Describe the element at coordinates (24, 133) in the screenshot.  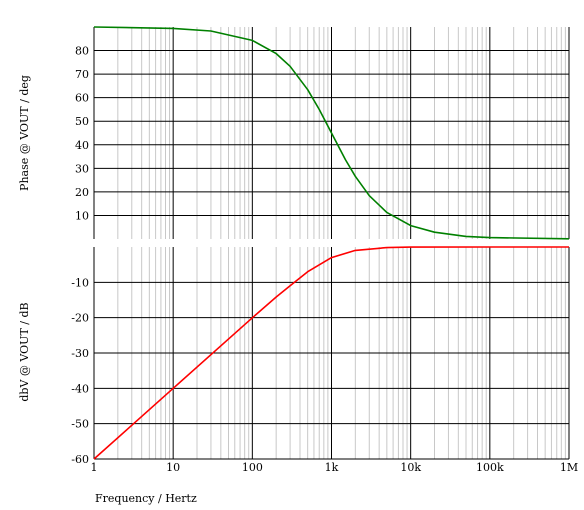
I see `phase-y-axis-label: Phase @ VOUT / deg` at that location.